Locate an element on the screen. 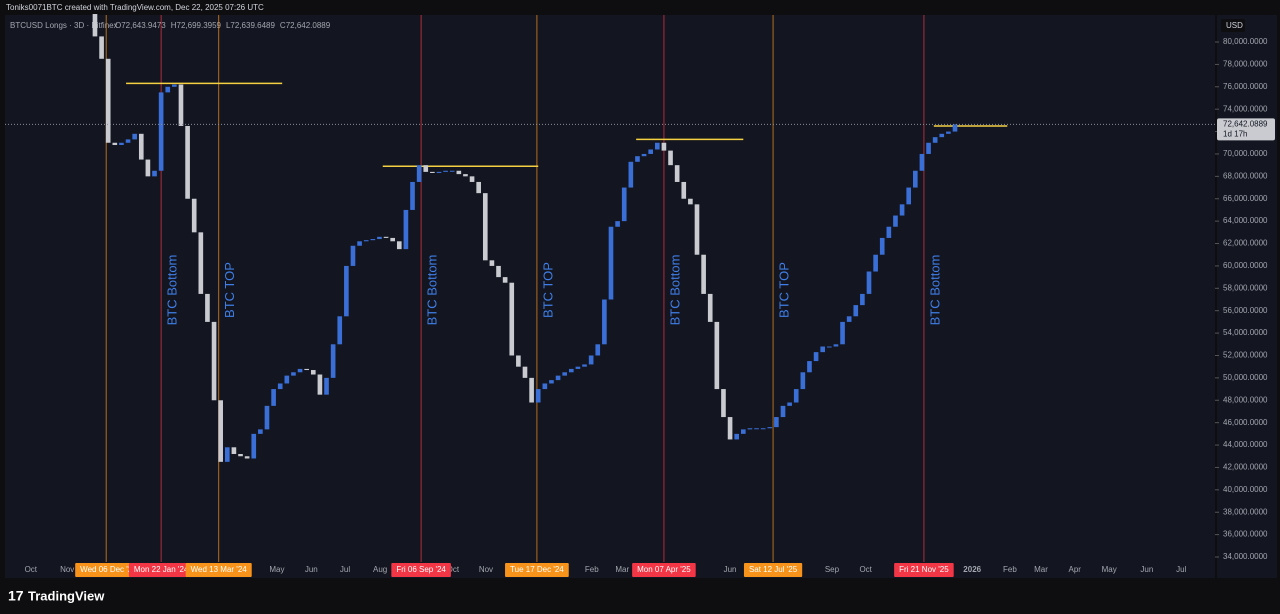 The image size is (1280, 614). y-tick-label: 38,000.0000 is located at coordinates (1245, 511).